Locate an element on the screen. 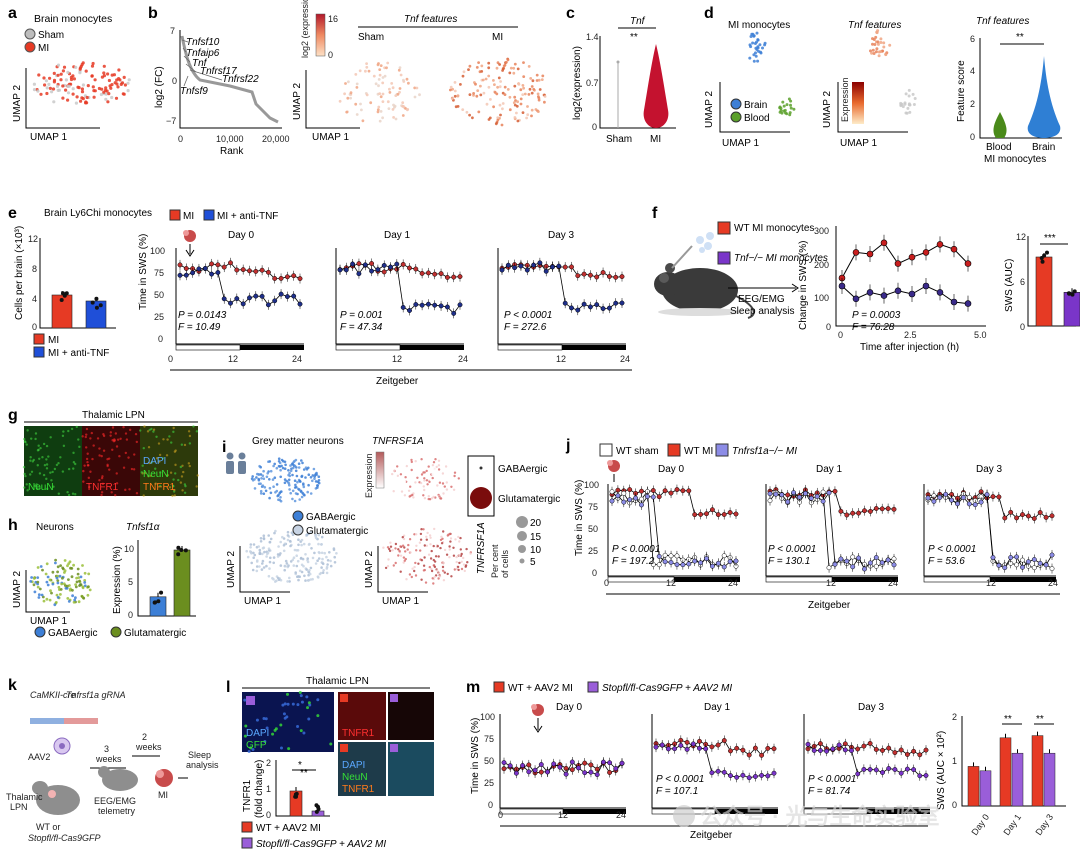  i-size-label-1: Per cent is located at coordinates (495, 561).